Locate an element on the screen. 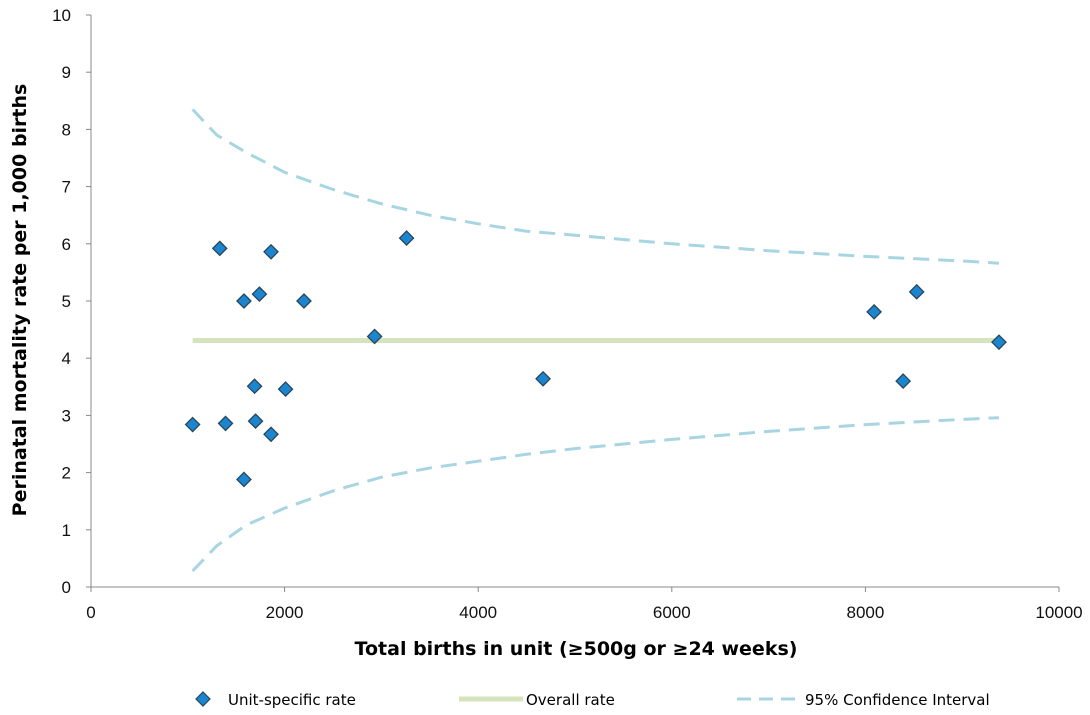 This screenshot has width=1090, height=715. y-tick-label: 1 is located at coordinates (66, 530).